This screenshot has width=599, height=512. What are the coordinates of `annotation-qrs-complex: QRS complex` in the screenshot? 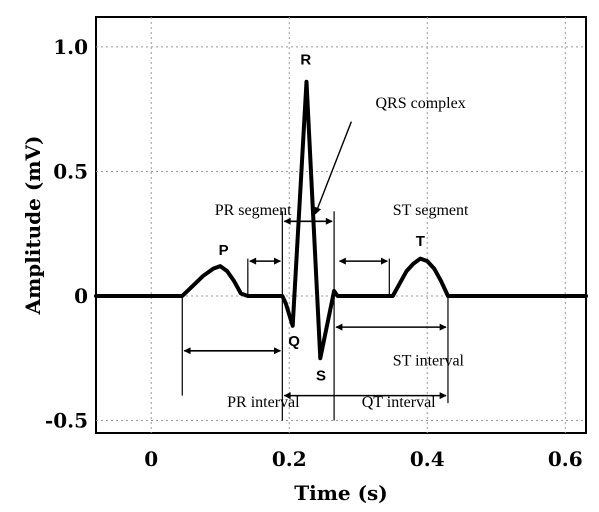 It's located at (421, 103).